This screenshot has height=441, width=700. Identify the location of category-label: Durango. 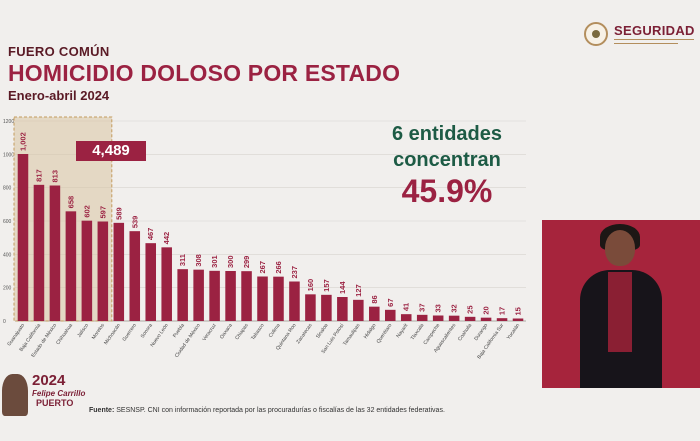
(481, 332).